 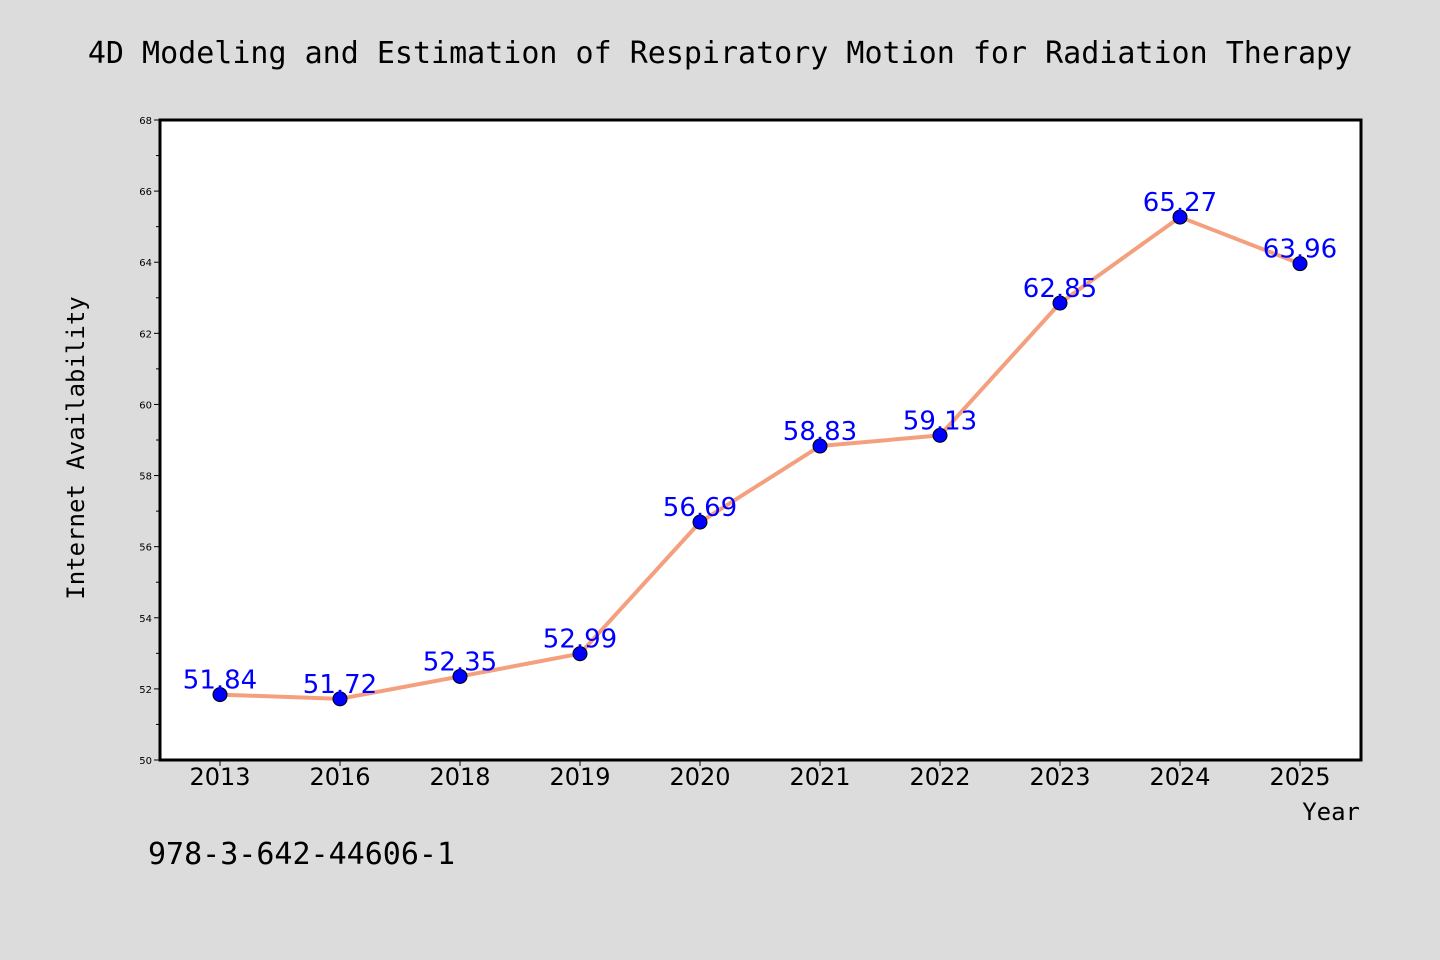 What do you see at coordinates (145, 121) in the screenshot?
I see `y-tick-label: 68` at bounding box center [145, 121].